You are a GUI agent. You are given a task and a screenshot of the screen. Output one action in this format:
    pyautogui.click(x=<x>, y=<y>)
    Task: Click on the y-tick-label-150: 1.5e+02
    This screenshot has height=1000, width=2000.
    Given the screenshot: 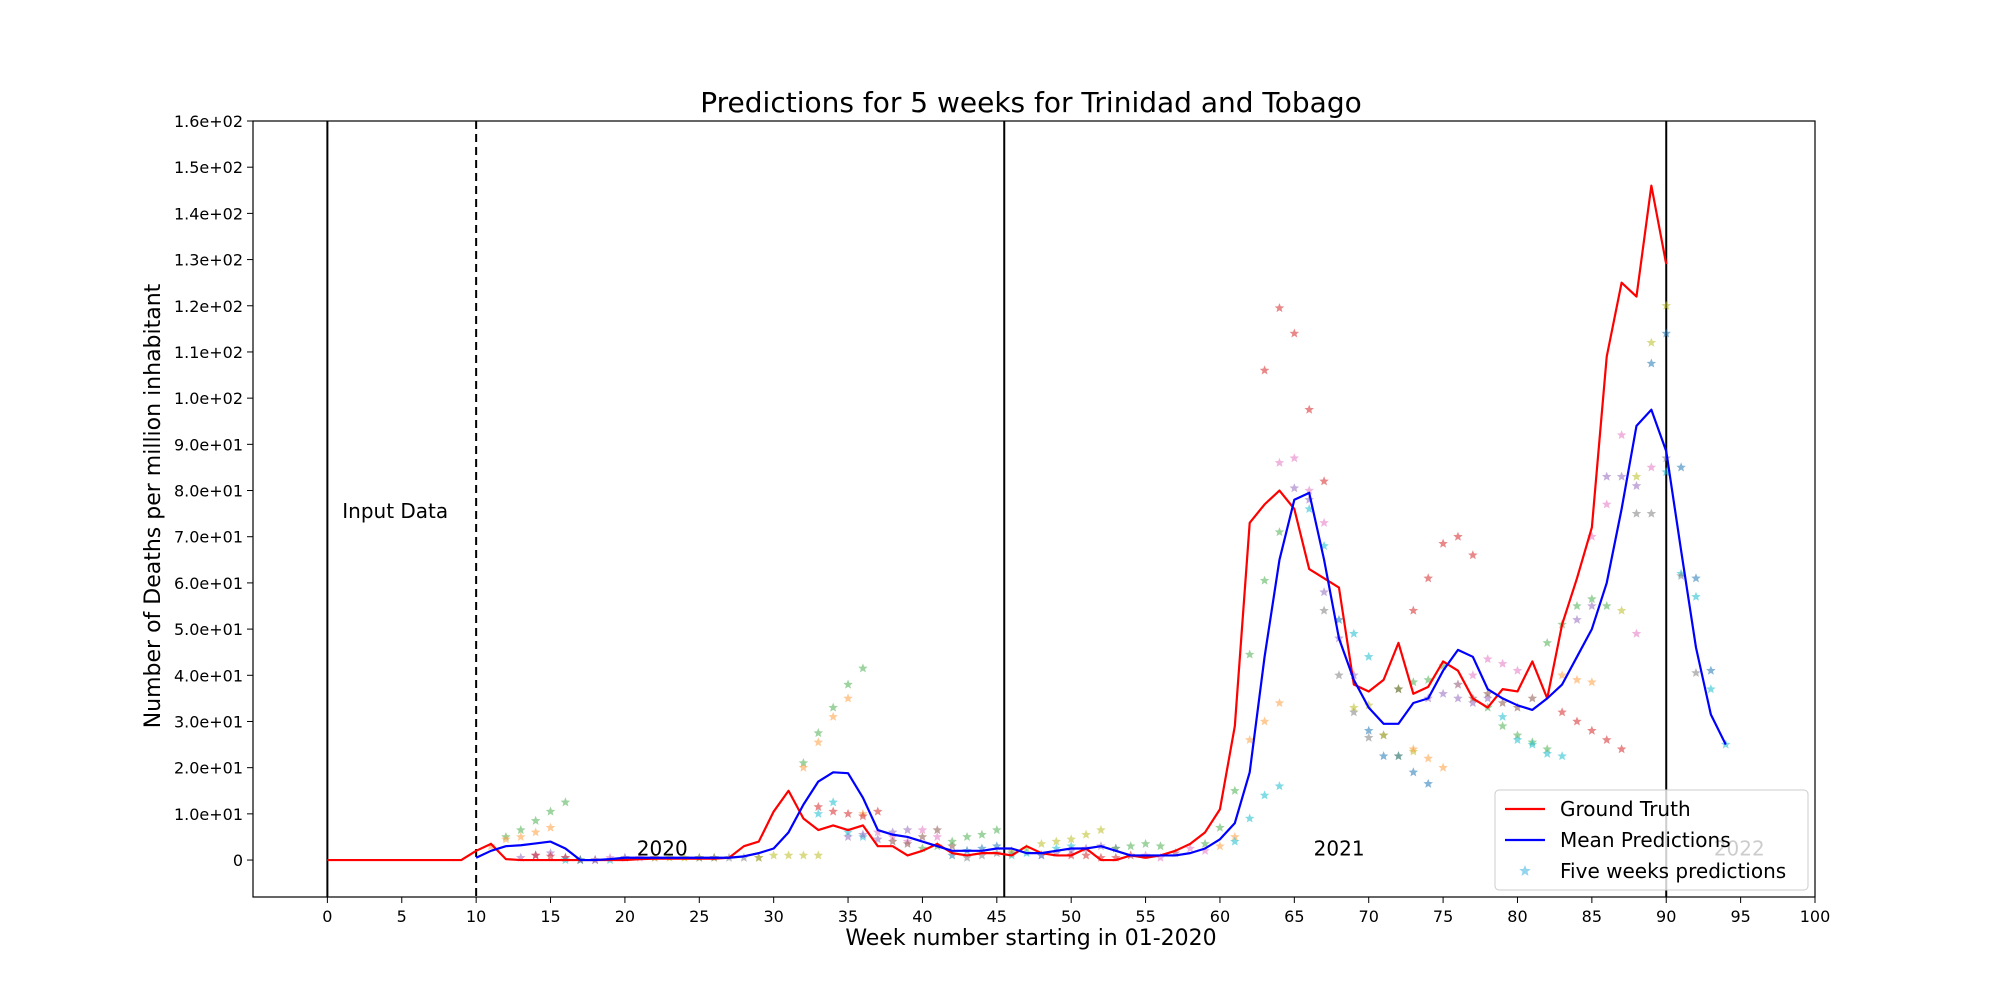 What is the action you would take?
    pyautogui.click(x=208, y=167)
    